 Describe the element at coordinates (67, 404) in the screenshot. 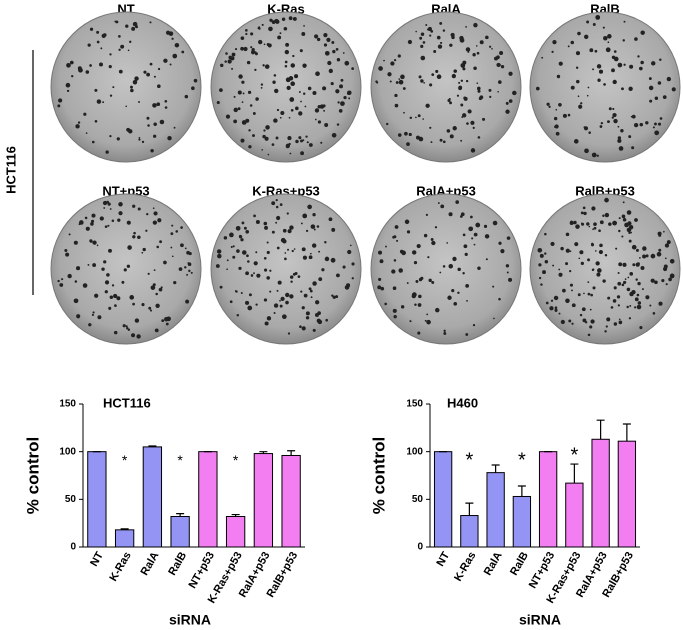

I see `y-tick-label: 150` at that location.